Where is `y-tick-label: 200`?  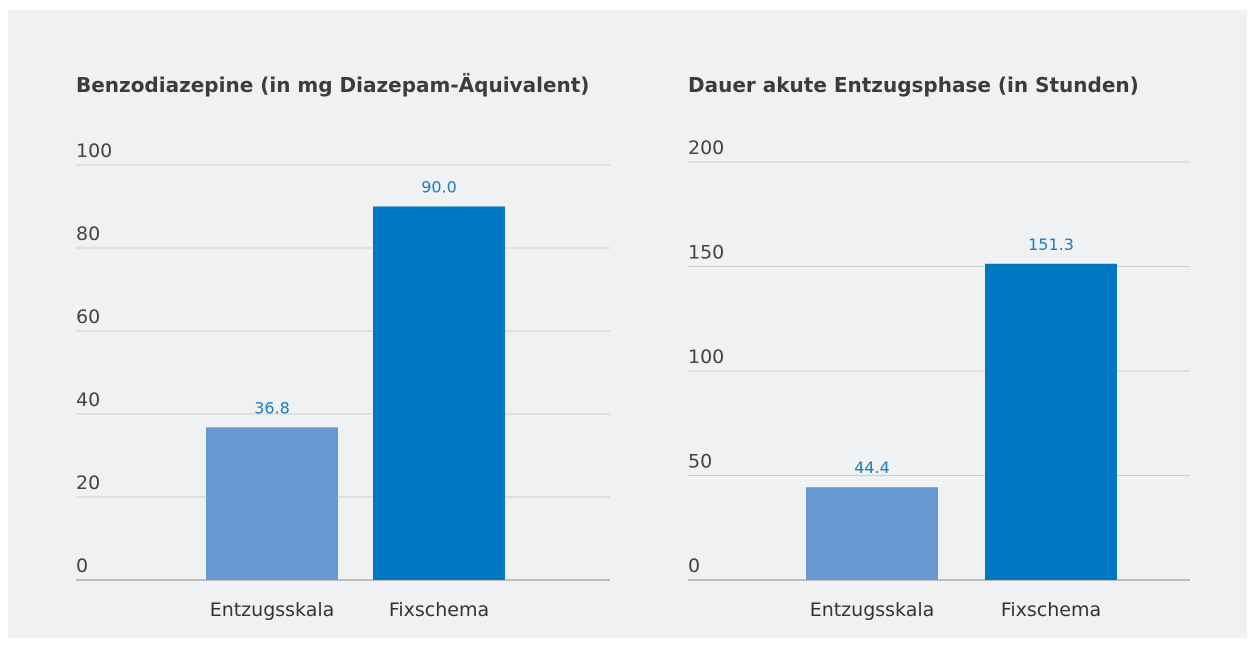
y-tick-label: 200 is located at coordinates (706, 148).